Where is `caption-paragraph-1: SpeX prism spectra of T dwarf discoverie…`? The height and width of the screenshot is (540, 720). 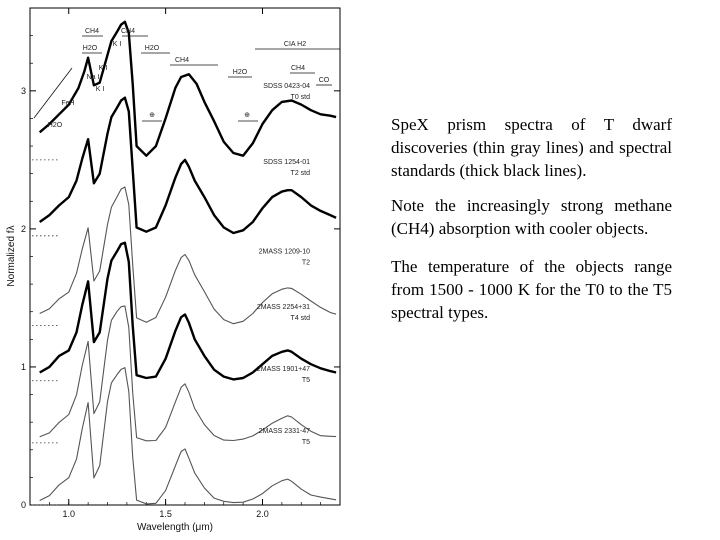
caption-paragraph-1: SpeX prism spectra of T dwarf discoverie… is located at coordinates (531, 147).